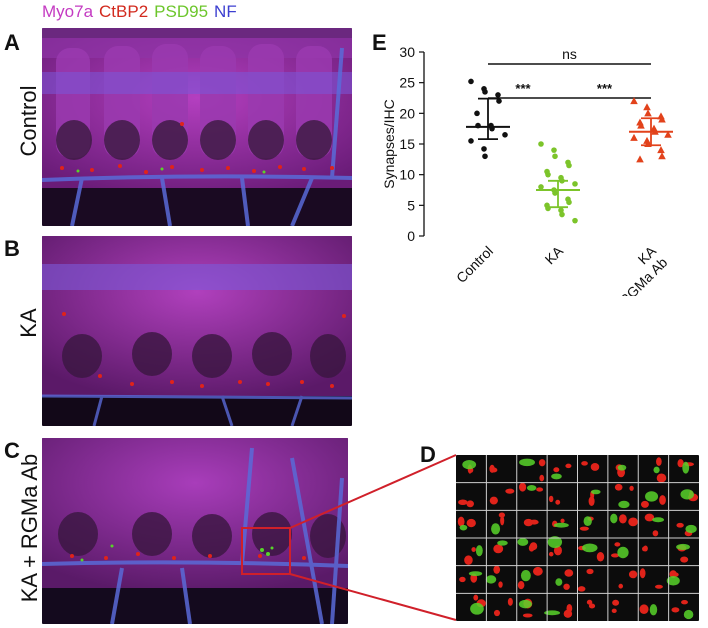  What do you see at coordinates (569, 54) in the screenshot?
I see `significance-label: ns` at bounding box center [569, 54].